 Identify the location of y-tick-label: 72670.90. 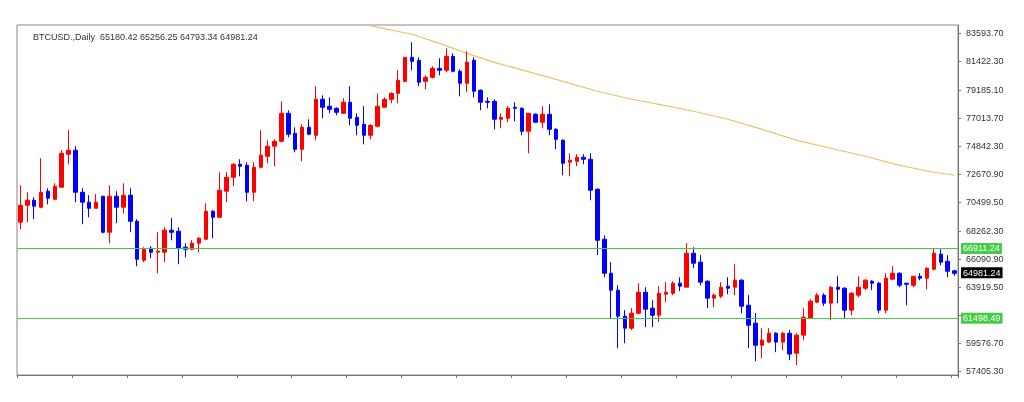
(985, 174).